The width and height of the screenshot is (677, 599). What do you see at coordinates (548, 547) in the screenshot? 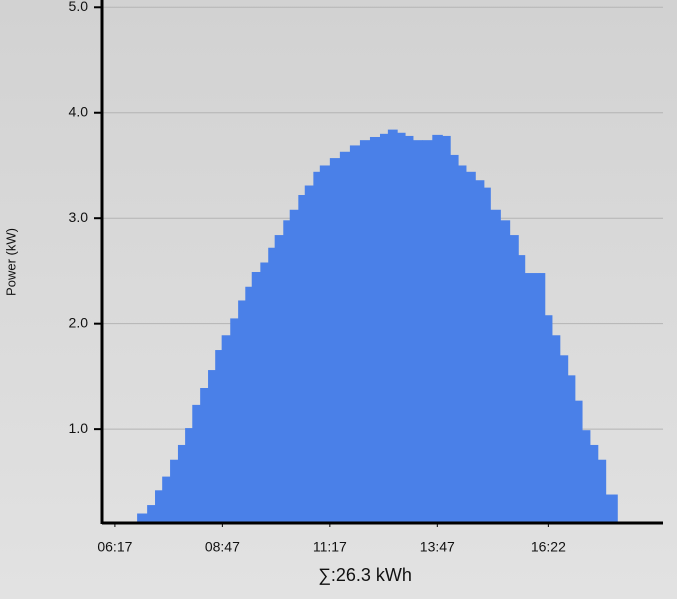
I see `x-tick-label: 16:22` at bounding box center [548, 547].